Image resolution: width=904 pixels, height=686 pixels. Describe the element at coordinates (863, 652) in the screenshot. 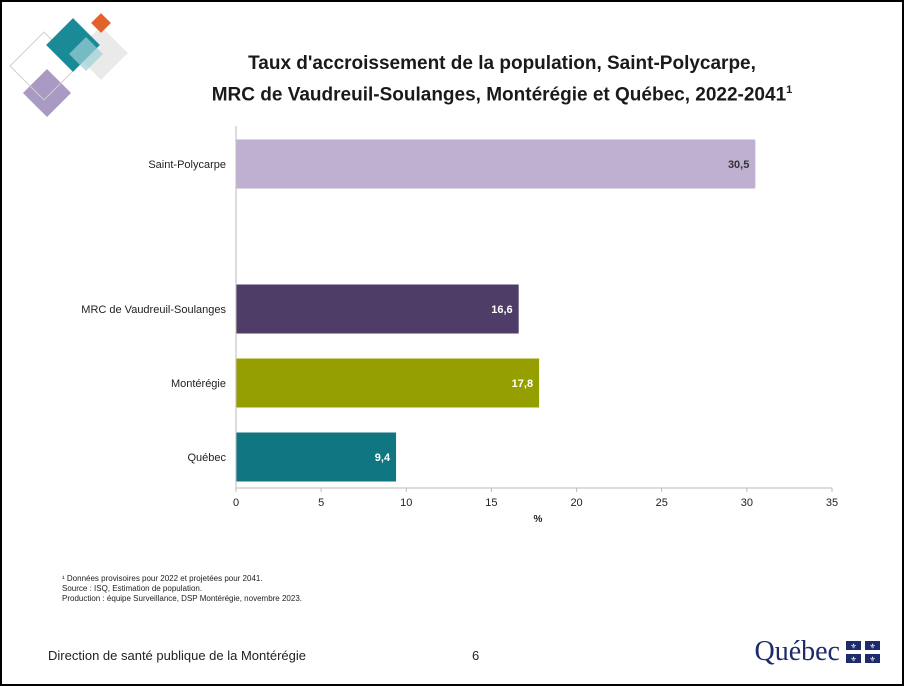

I see `quebec-flag-icon: ⚜ ⚜ ⚜ ⚜` at that location.